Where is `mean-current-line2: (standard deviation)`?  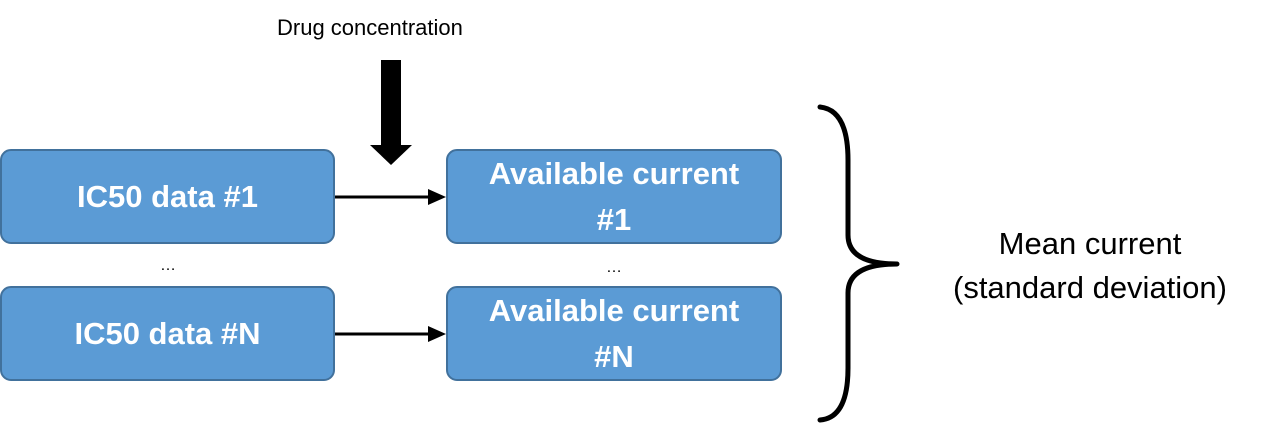 mean-current-line2: (standard deviation) is located at coordinates (1090, 287).